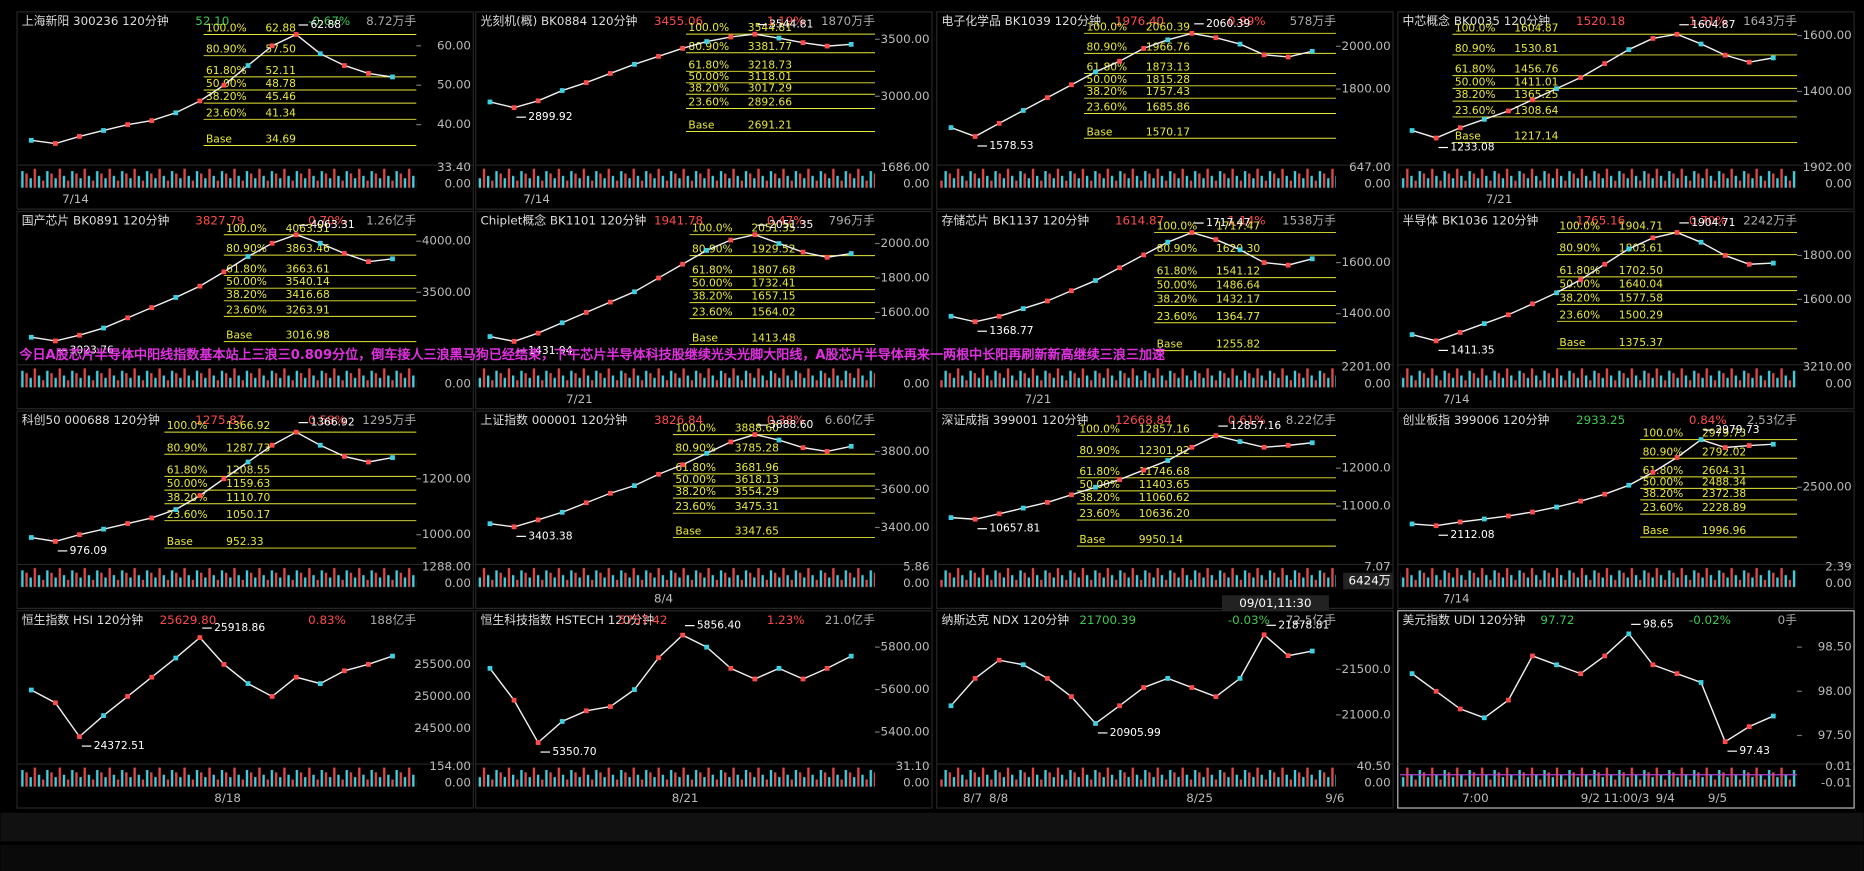 This screenshot has height=871, width=1864. I want to click on high-label: 25918.86, so click(239, 627).